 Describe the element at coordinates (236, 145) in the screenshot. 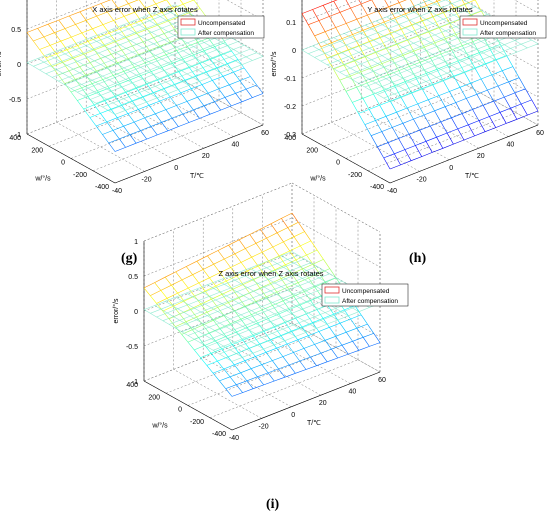

I see `T-tick-label: 40` at that location.